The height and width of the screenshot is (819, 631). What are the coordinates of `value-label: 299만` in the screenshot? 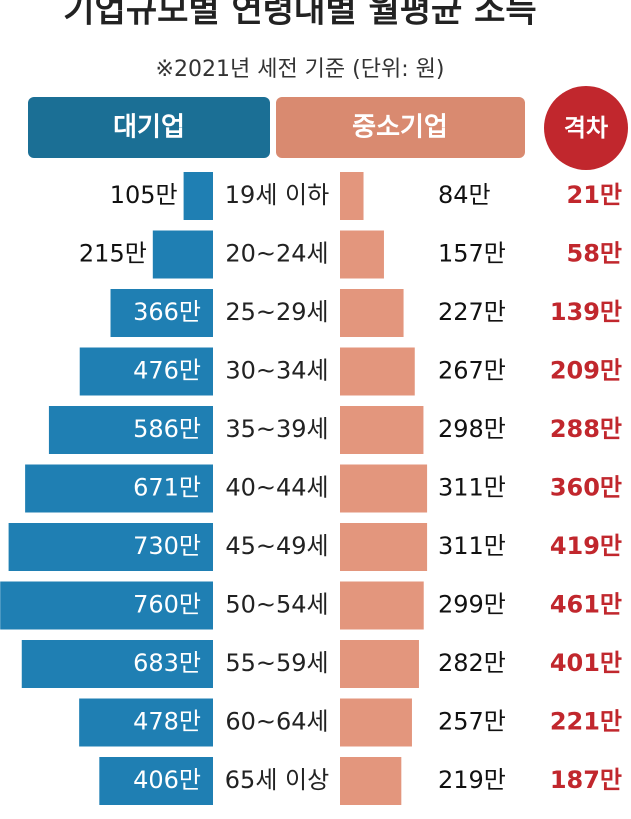 It's located at (472, 605).